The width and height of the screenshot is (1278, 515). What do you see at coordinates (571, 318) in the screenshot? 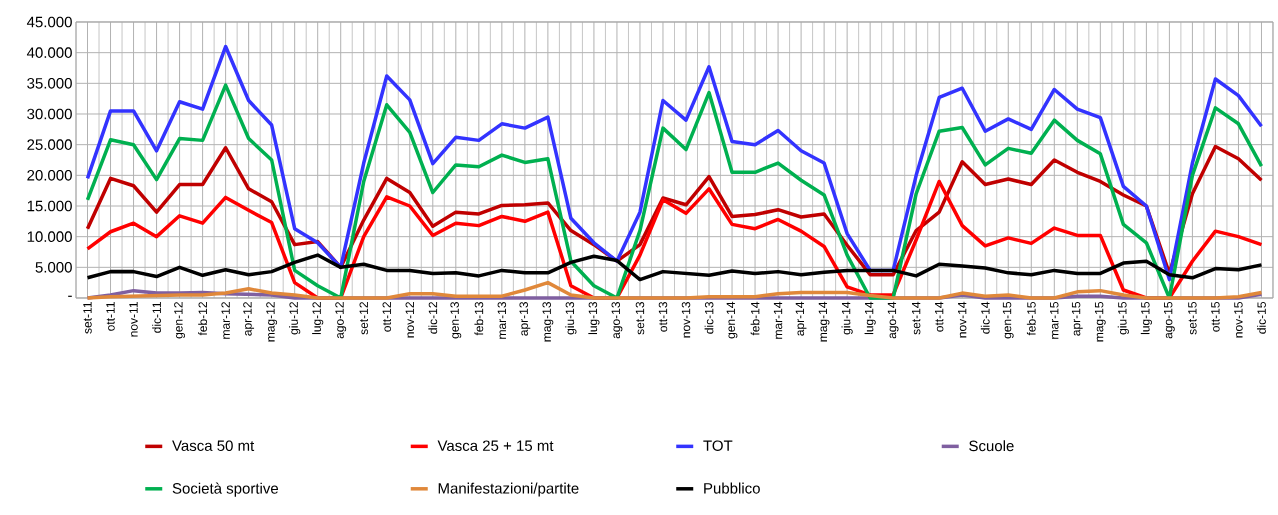
I see `x-tick-label: giu-13` at bounding box center [571, 318].